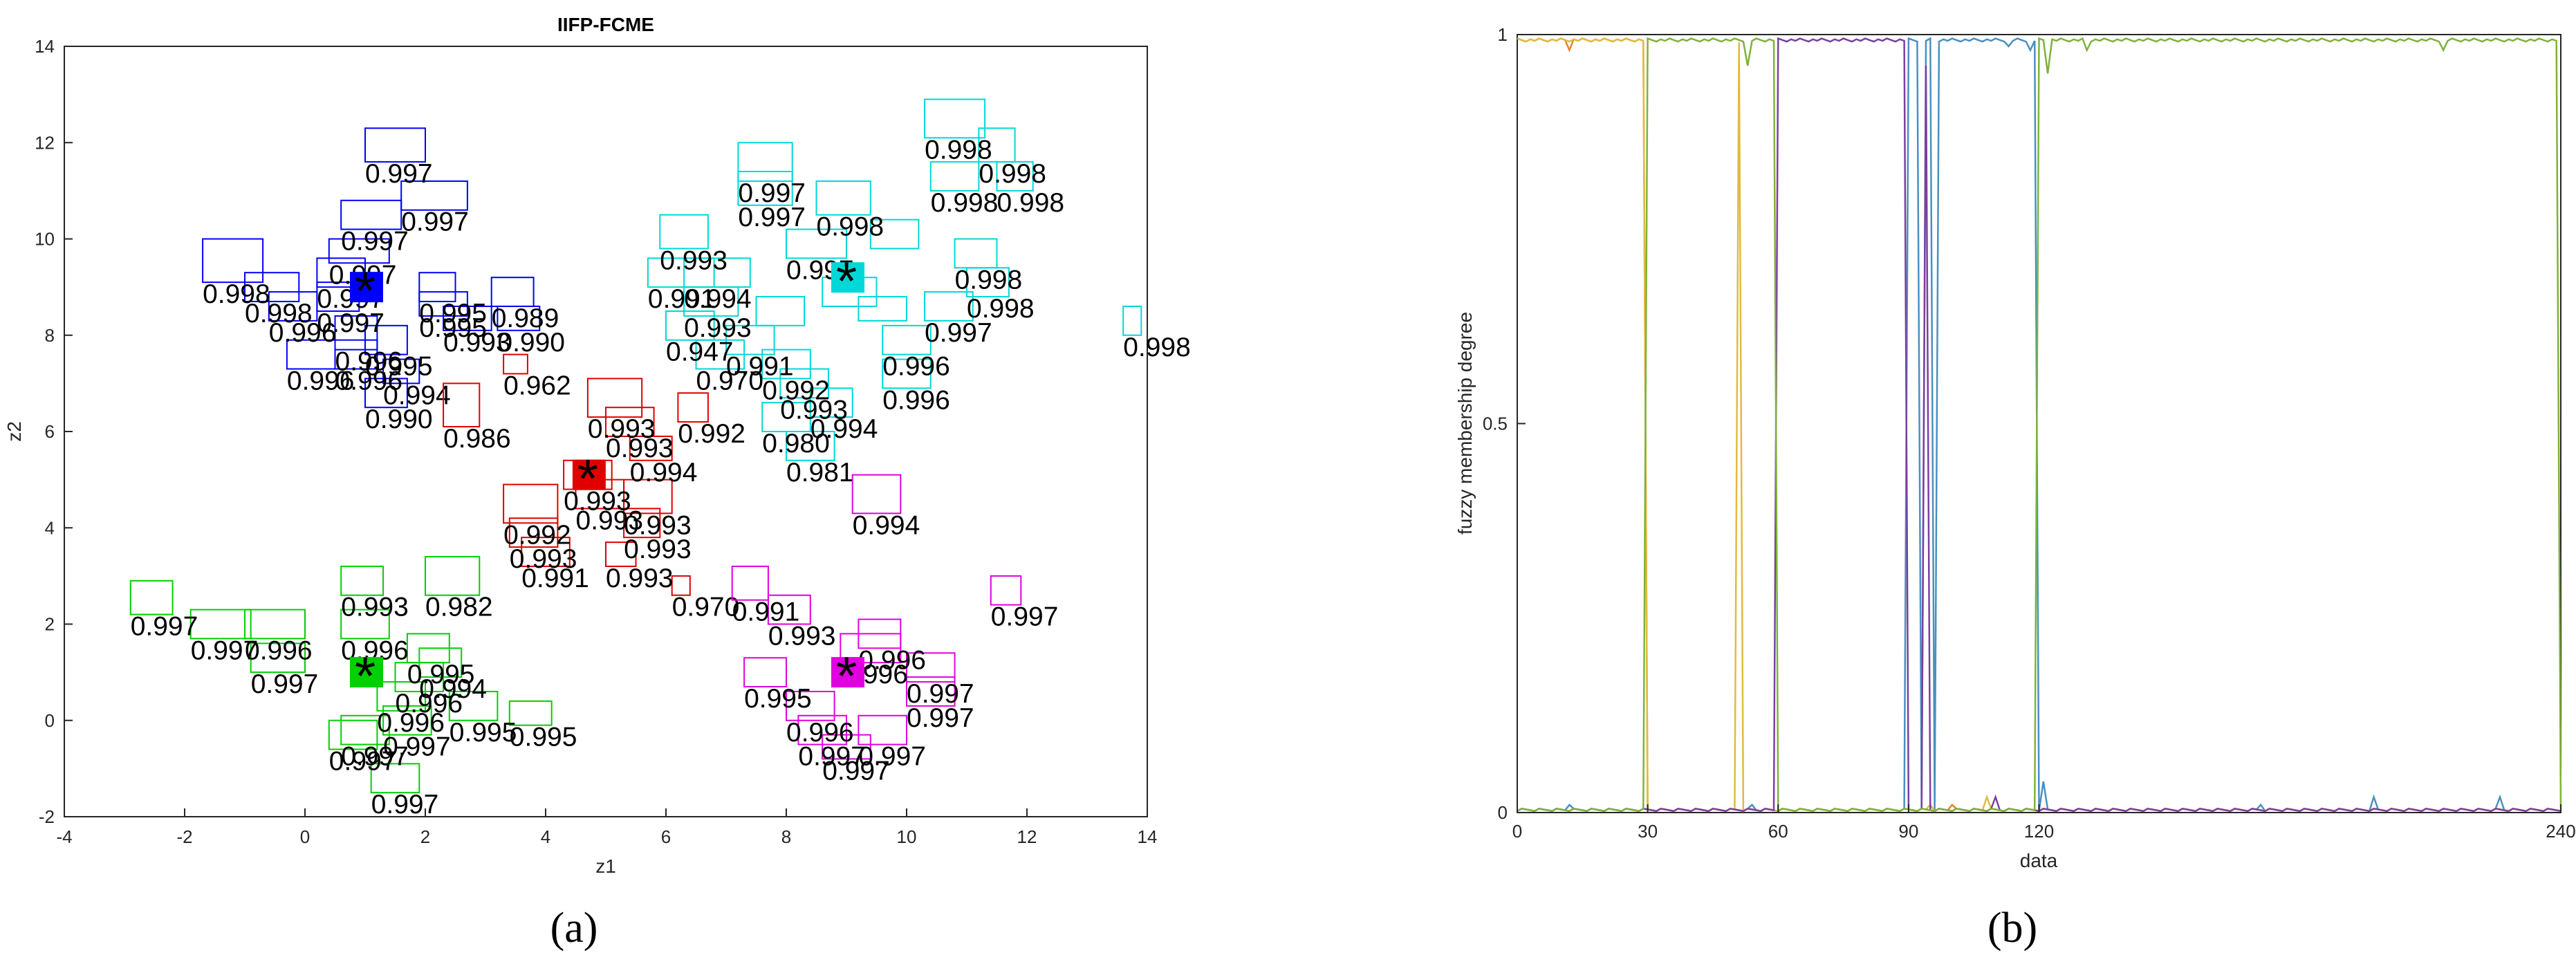 This screenshot has width=2576, height=964. What do you see at coordinates (425, 836) in the screenshot?
I see `a-xtick-label: 2` at bounding box center [425, 836].